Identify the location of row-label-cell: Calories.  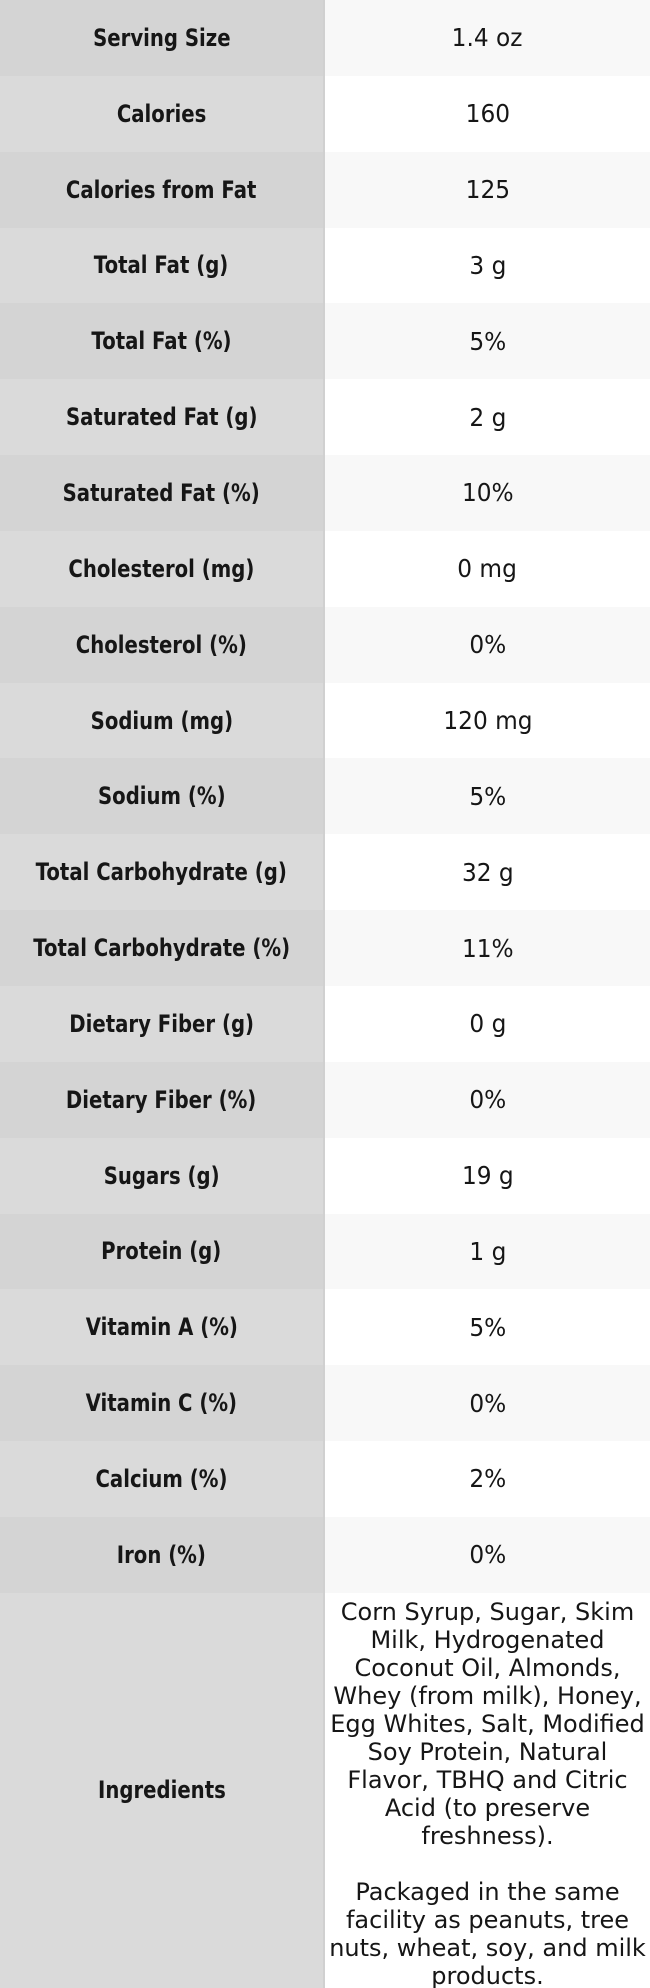
(162, 113).